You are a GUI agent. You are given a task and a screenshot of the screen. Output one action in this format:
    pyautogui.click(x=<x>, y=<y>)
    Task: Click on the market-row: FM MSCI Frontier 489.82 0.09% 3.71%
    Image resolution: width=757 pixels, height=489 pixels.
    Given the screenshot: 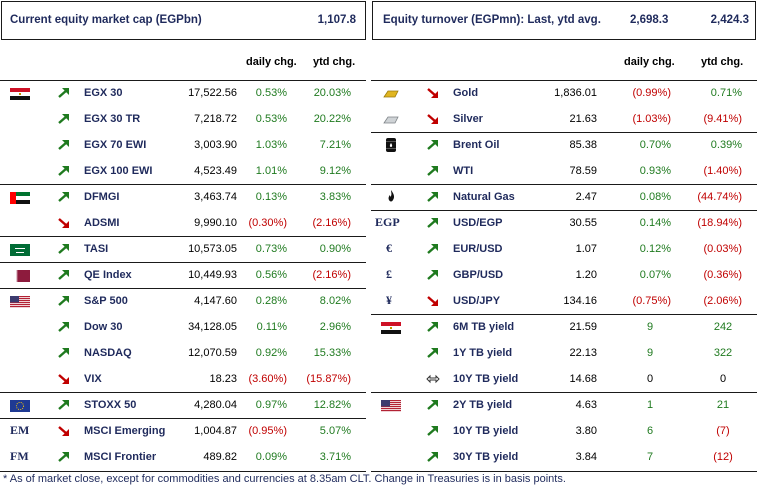 What is the action you would take?
    pyautogui.click(x=183, y=457)
    